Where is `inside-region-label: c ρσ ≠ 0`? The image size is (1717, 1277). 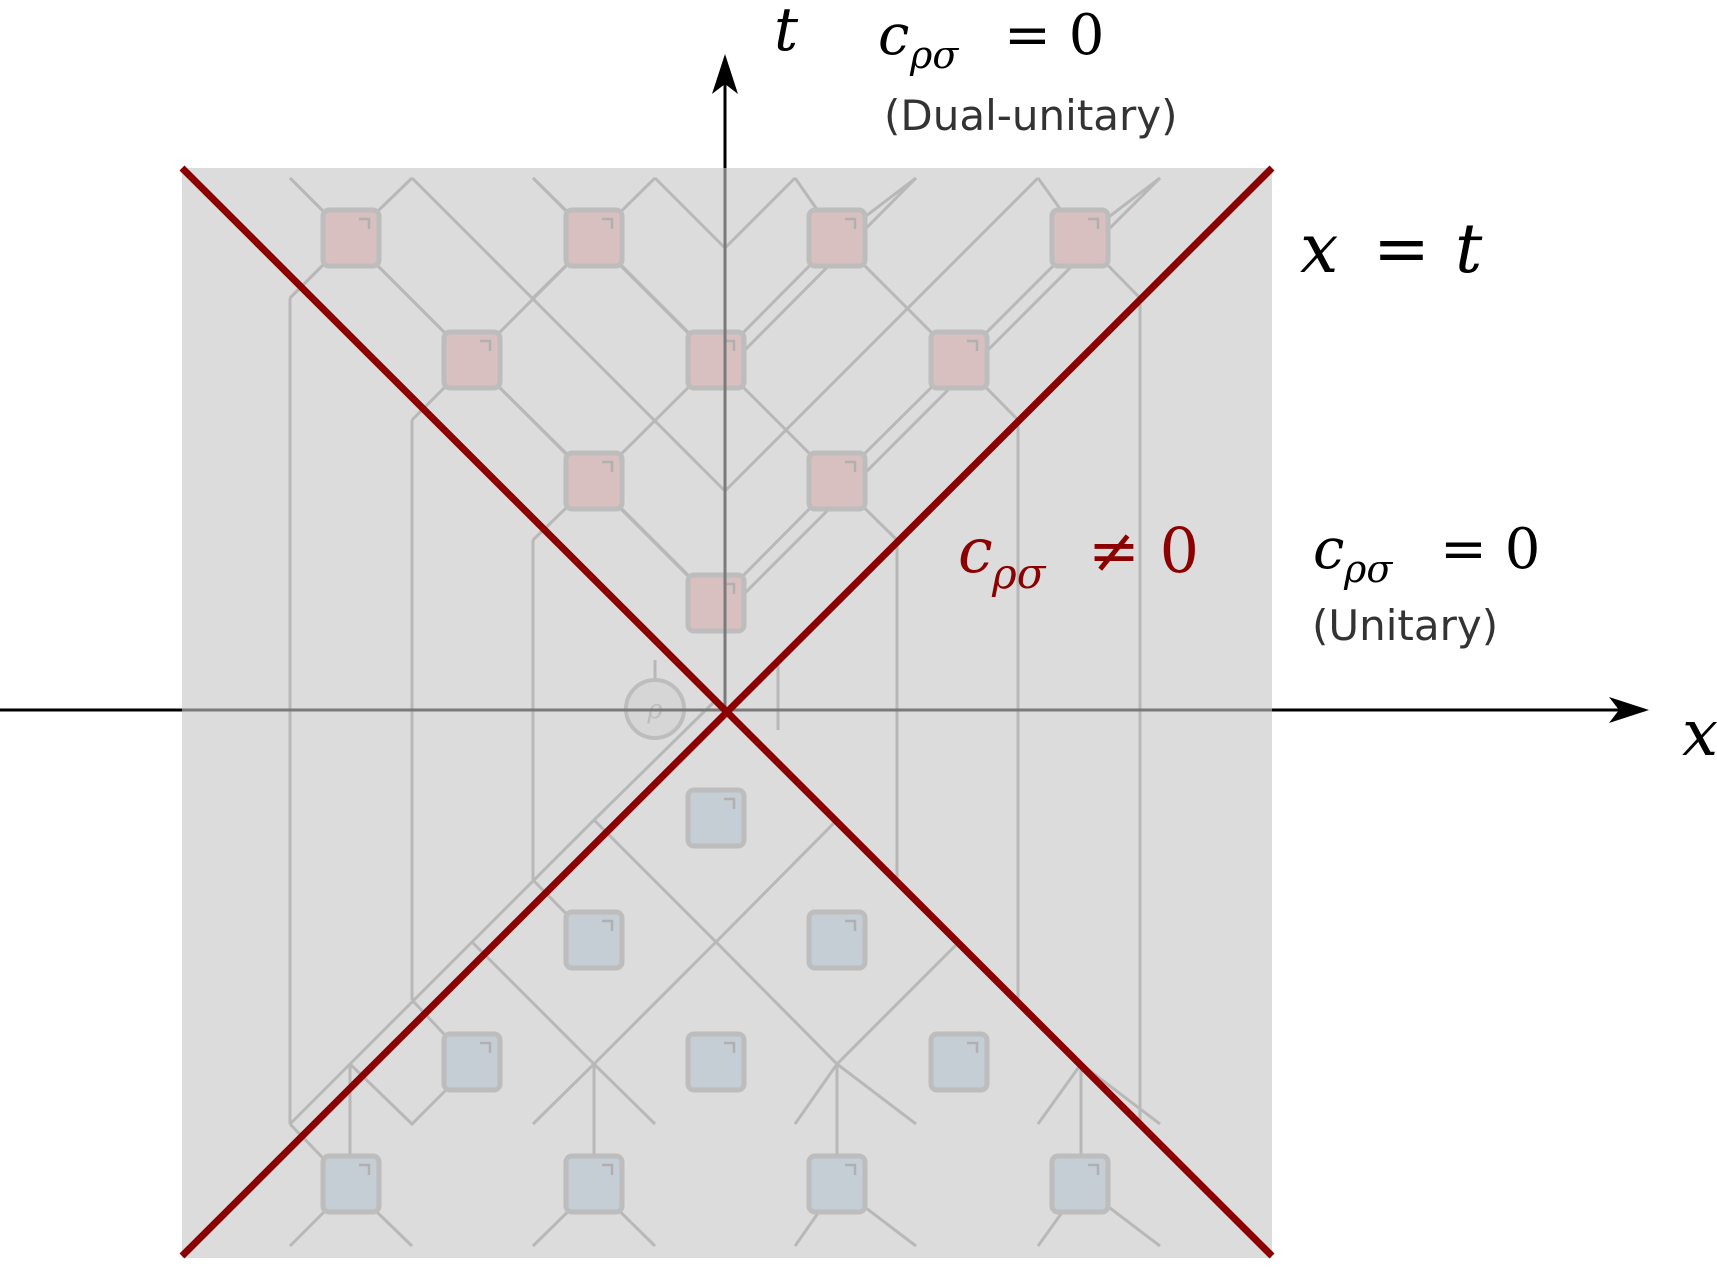
inside-region-label: c ρσ ≠ 0 is located at coordinates (1078, 556).